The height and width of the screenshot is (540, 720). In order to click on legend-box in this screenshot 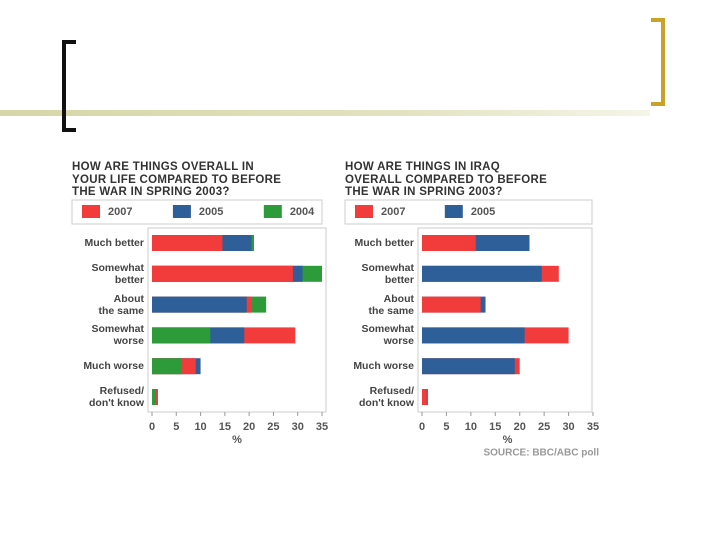, I will do `click(468, 212)`.